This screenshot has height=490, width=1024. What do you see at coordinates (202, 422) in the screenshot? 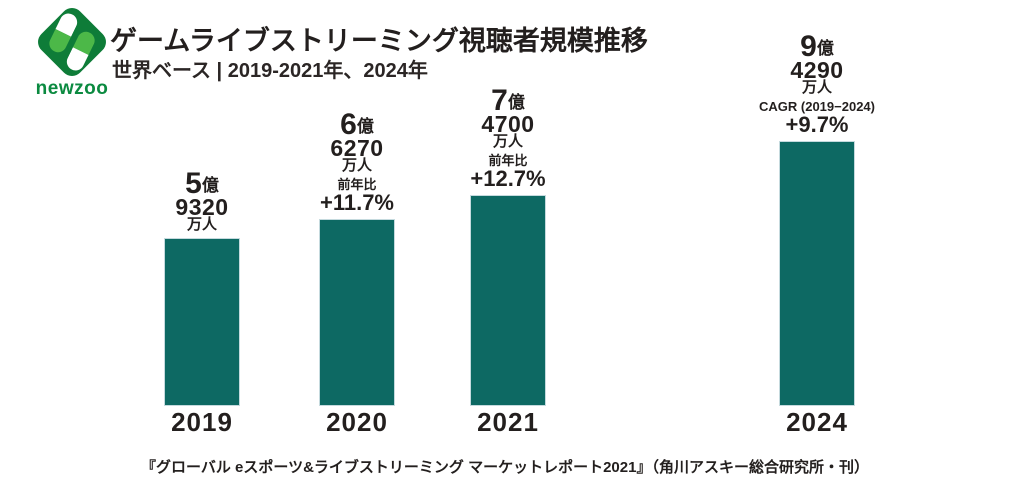
I see `year-label-2019: 2019` at bounding box center [202, 422].